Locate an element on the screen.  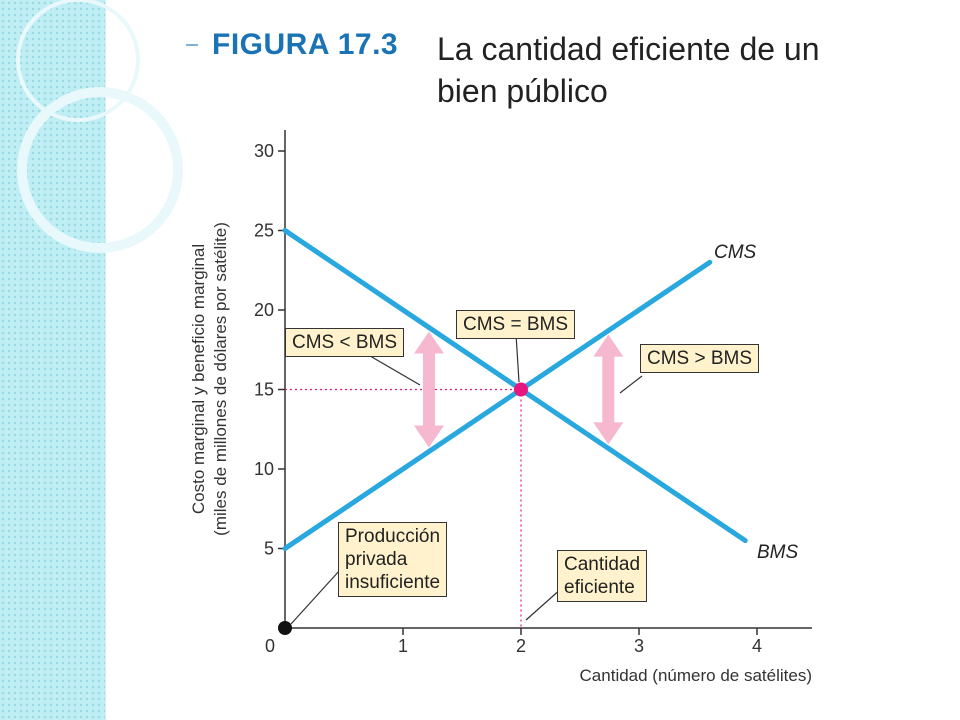
callout-cms-eq-bms: CMS = BMS is located at coordinates (516, 324).